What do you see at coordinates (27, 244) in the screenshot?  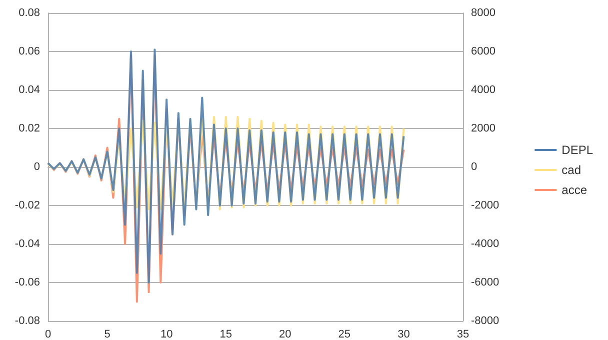 I see `y-tick-label: -0.04` at bounding box center [27, 244].